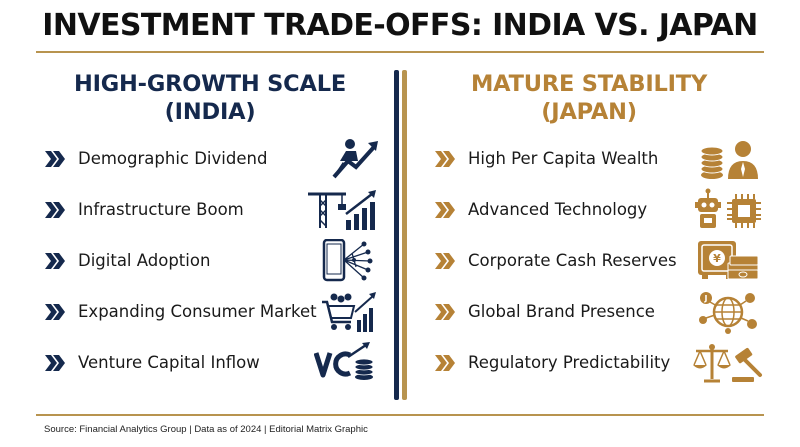 This screenshot has height=447, width=800. What do you see at coordinates (589, 98) in the screenshot?
I see `japan-column-heading: MATURE STABILITY (JAPAN)` at bounding box center [589, 98].